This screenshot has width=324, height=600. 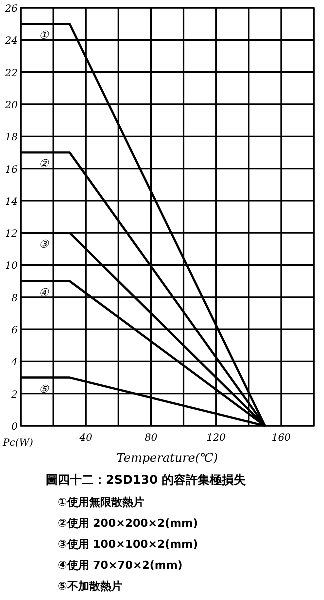 I want to click on series-label: ③, so click(x=44, y=245).